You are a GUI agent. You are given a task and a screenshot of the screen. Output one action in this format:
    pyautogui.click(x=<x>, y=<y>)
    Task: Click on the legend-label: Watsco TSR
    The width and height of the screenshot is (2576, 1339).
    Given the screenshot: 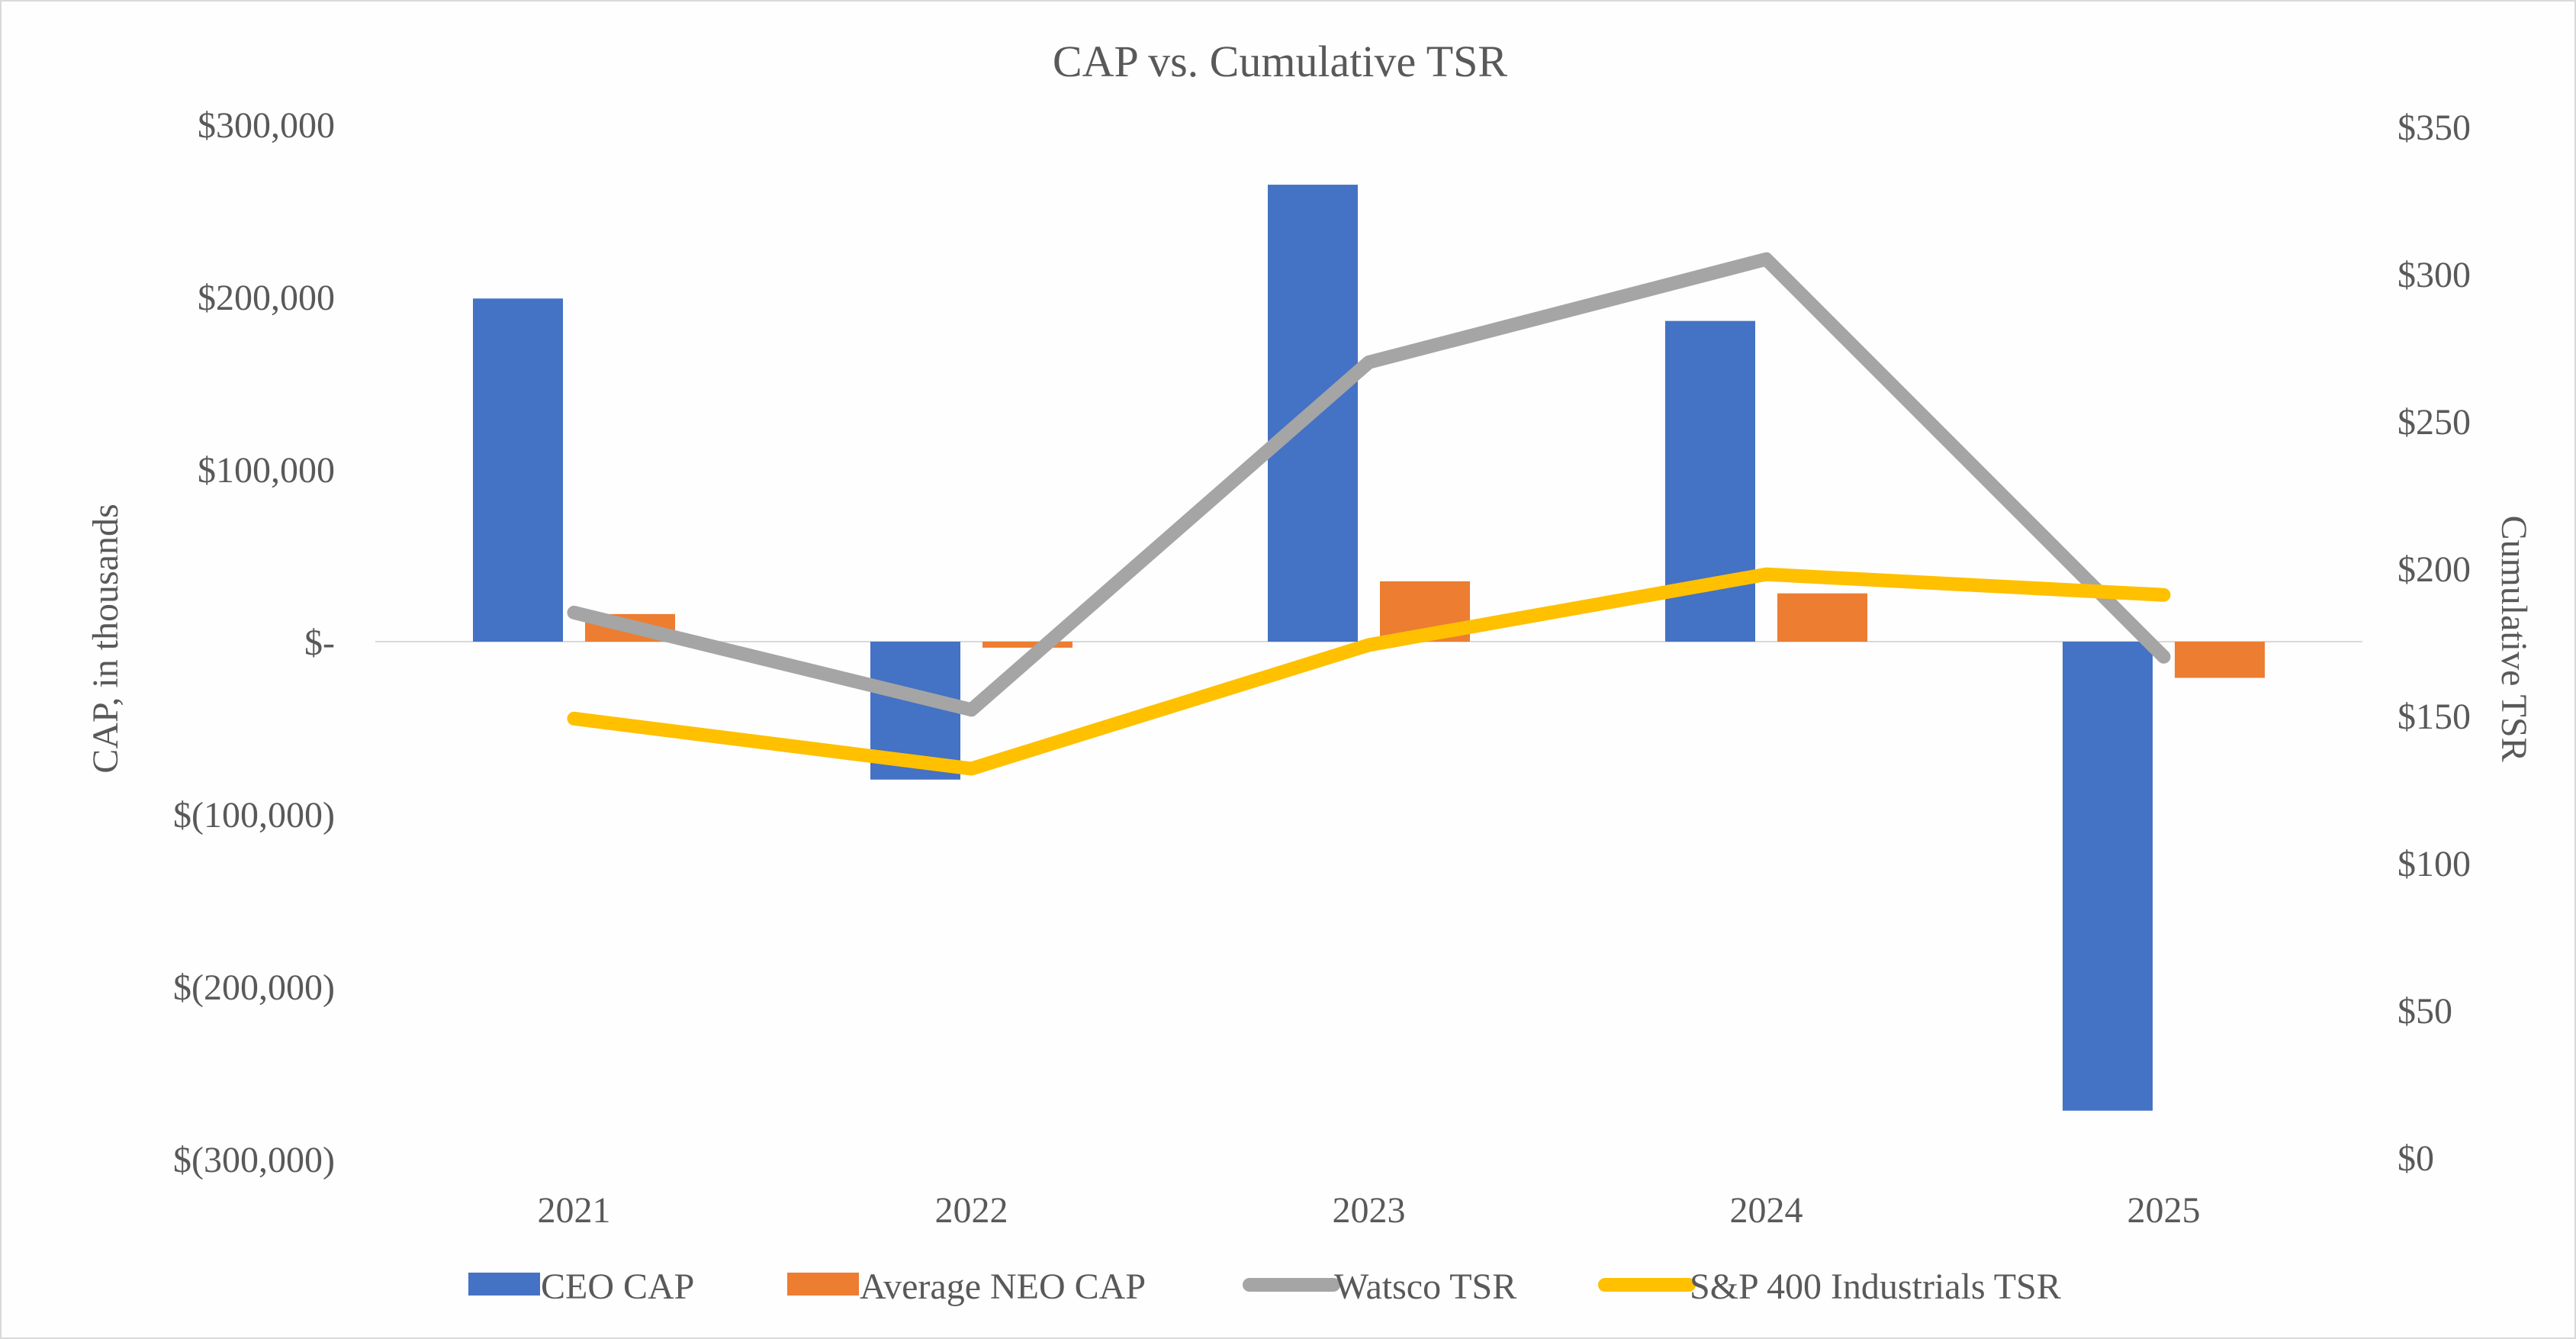 What is the action you would take?
    pyautogui.click(x=1425, y=1287)
    